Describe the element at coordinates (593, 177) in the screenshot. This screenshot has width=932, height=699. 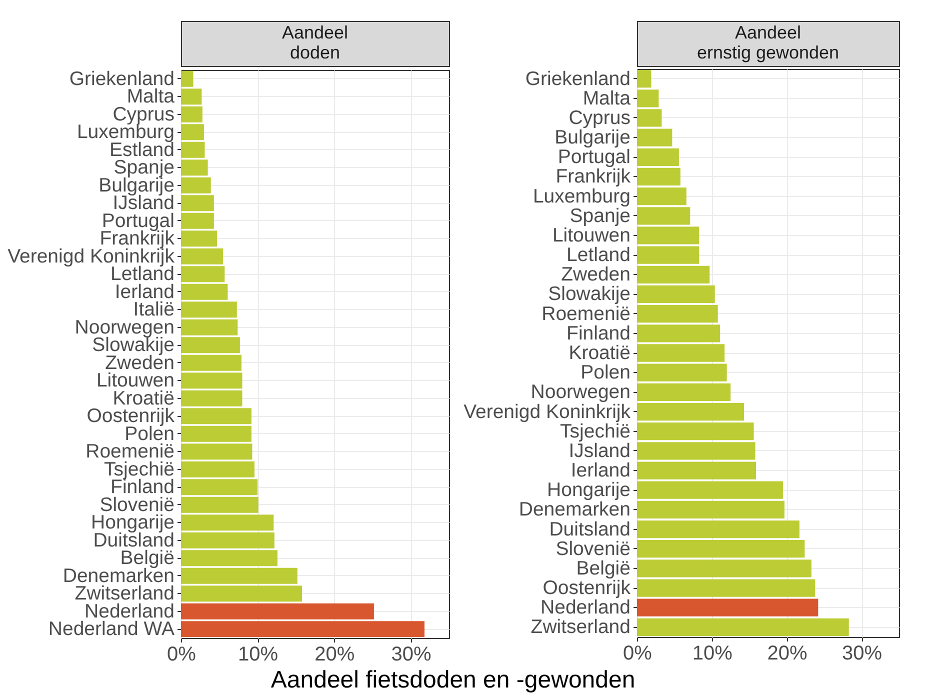
I see `y-tick-label: Frankrijk` at that location.